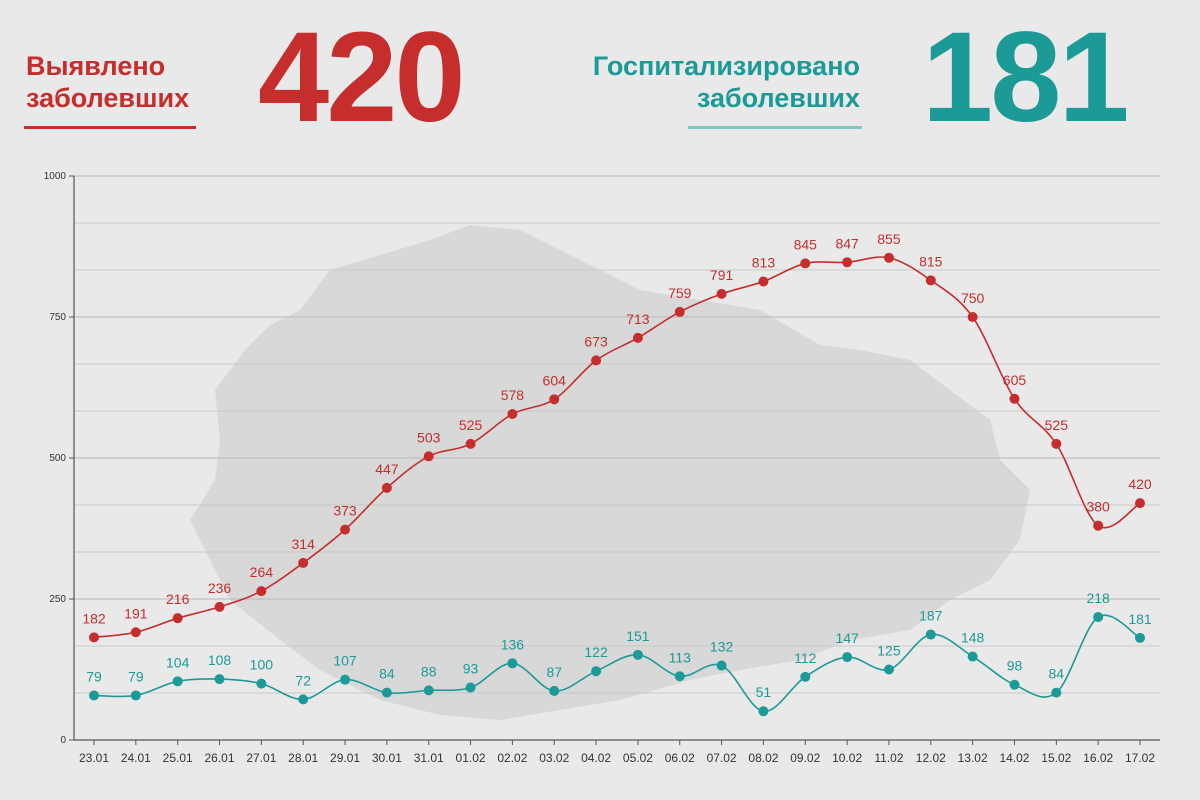 This screenshot has height=800, width=1200. Describe the element at coordinates (931, 758) in the screenshot. I see `x-tick-label: 12.02` at that location.